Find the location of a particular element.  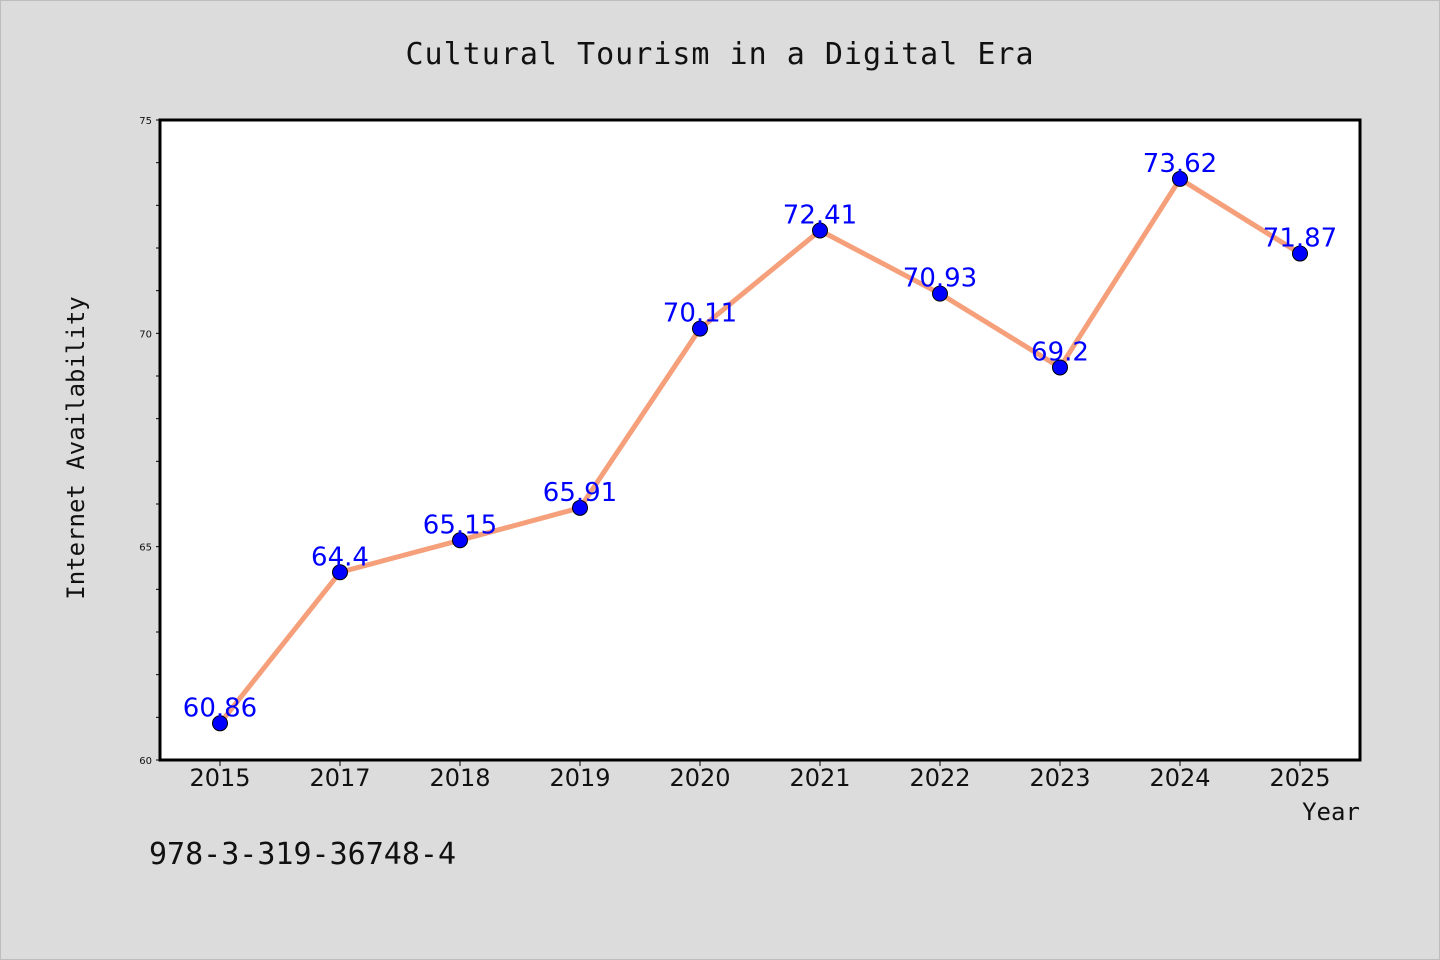

footer-code: 978-3-319-36748-4 is located at coordinates (302, 854).